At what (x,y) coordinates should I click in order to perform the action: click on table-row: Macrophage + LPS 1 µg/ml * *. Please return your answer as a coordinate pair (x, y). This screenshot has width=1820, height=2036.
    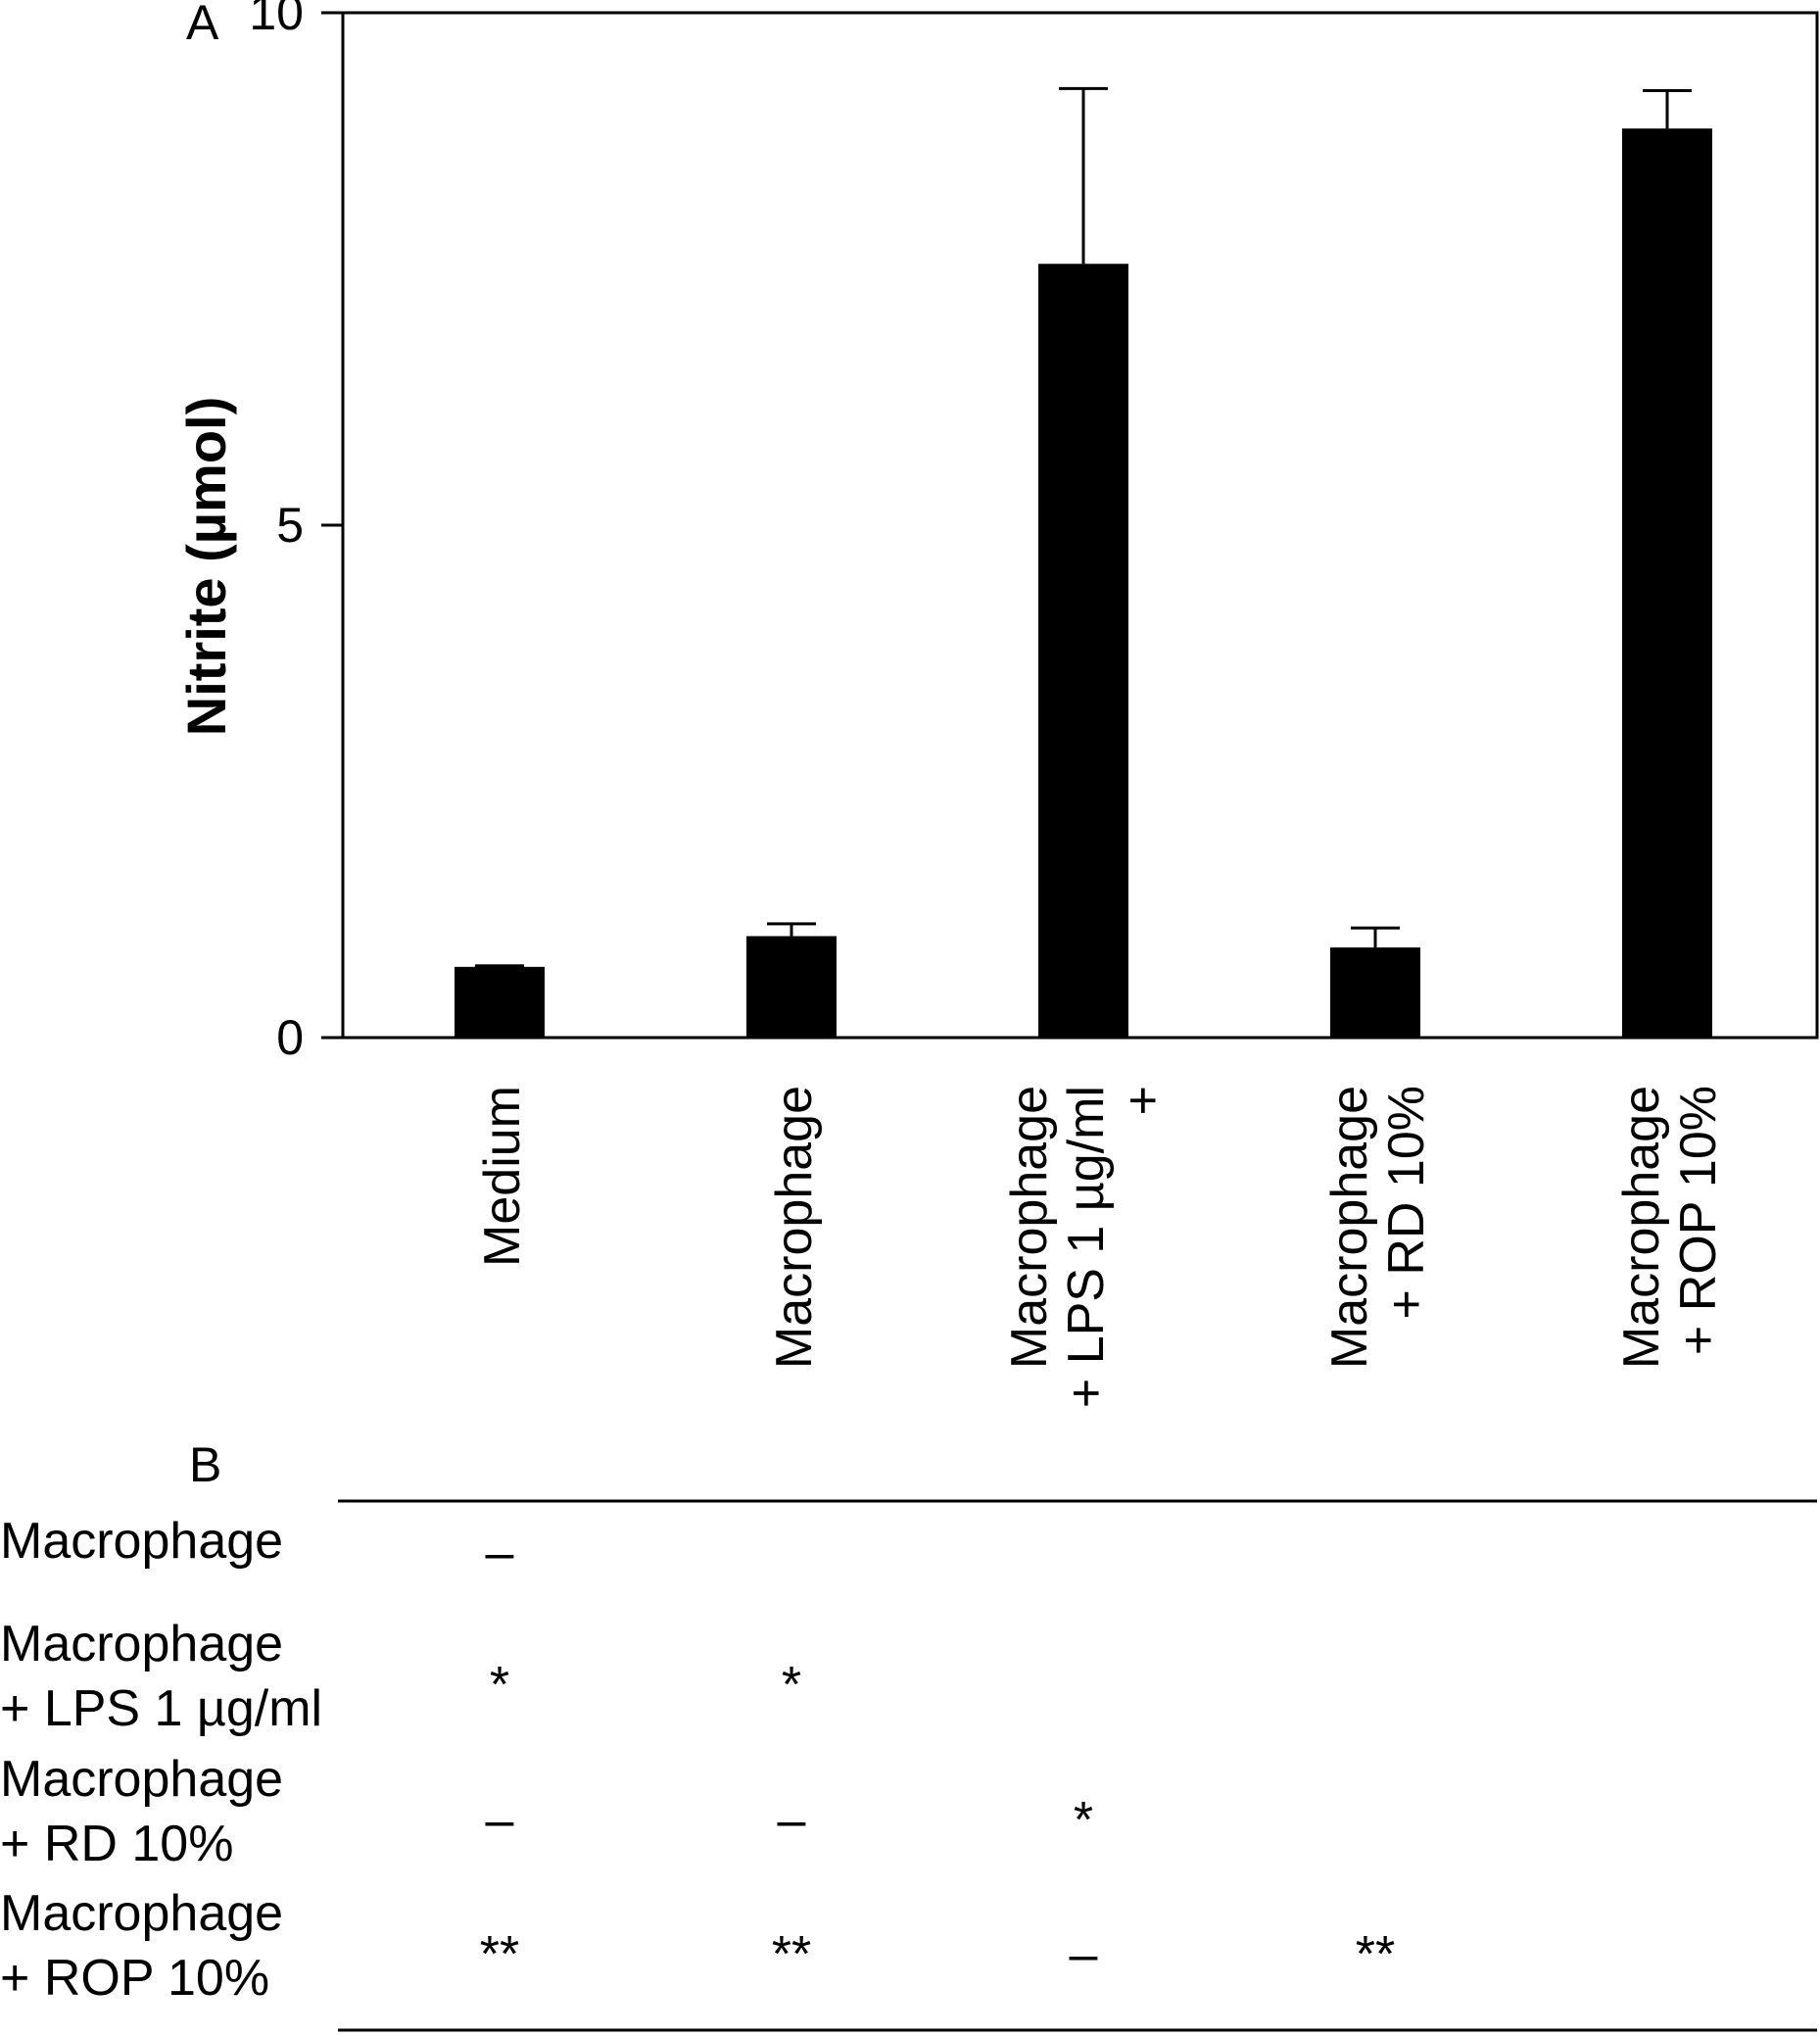
    Looking at the image, I should click on (400, 1676).